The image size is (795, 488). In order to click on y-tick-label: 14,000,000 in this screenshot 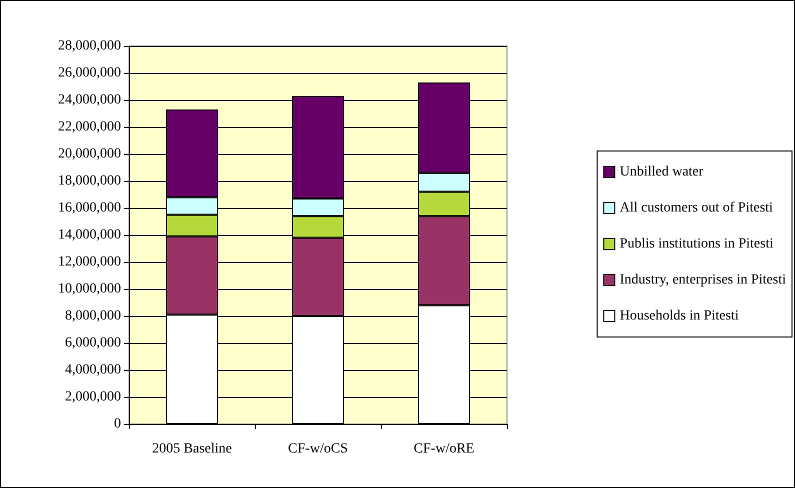, I will do `click(89, 235)`.